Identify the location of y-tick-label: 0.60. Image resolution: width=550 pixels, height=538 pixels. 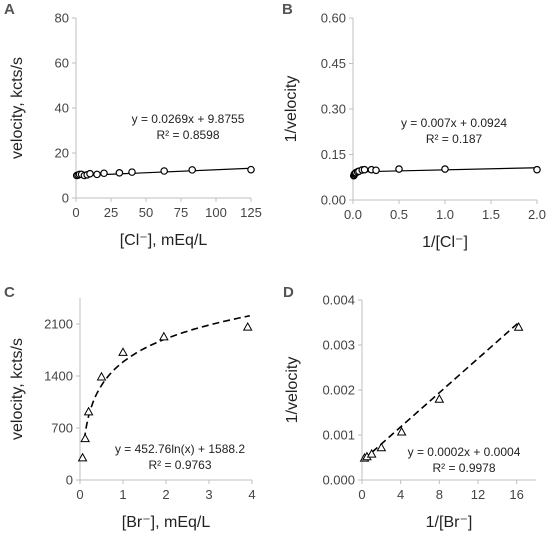
(333, 18).